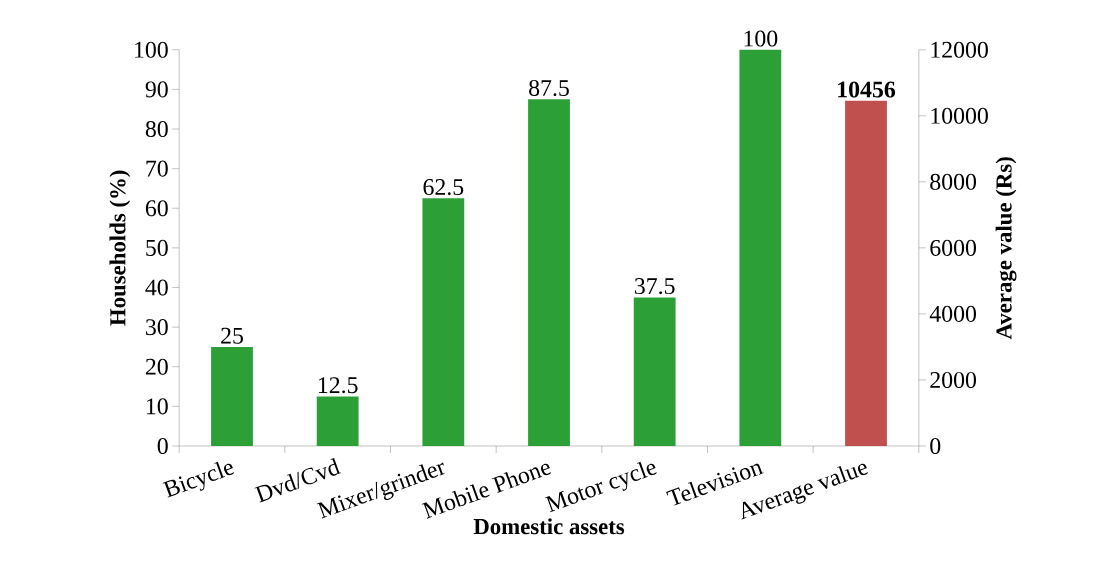 The height and width of the screenshot is (573, 1101). What do you see at coordinates (156, 128) in the screenshot?
I see `y-tick-label: 80` at bounding box center [156, 128].